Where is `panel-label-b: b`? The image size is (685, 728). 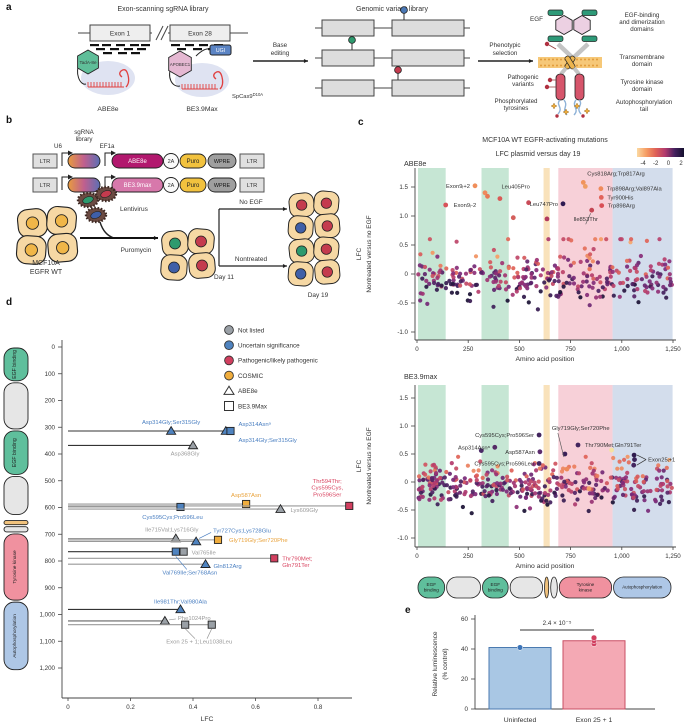 panel-label-b: b is located at coordinates (9, 120).